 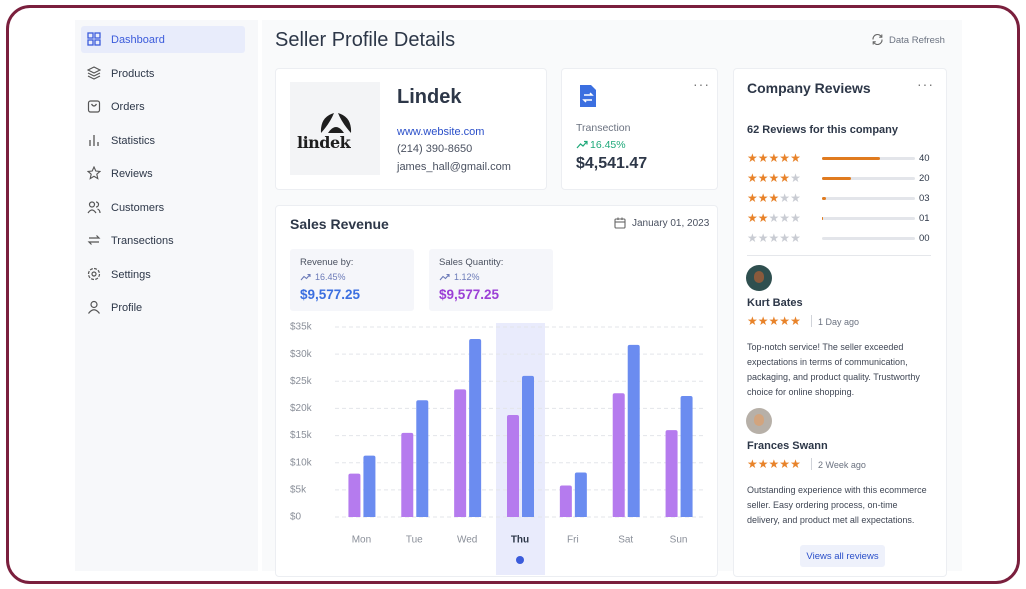 I want to click on y-tick-label: $10k, so click(x=301, y=462).